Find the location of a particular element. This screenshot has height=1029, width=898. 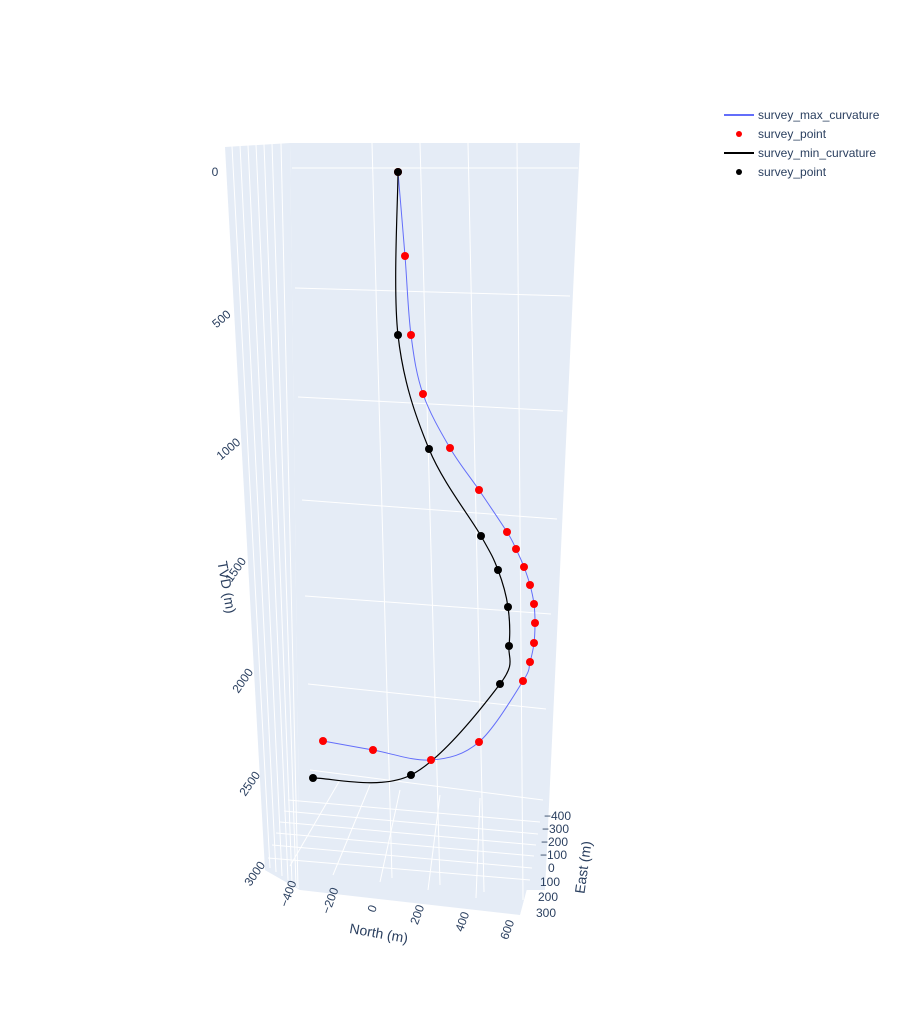

tvd-tick-label: 0 is located at coordinates (215, 172).